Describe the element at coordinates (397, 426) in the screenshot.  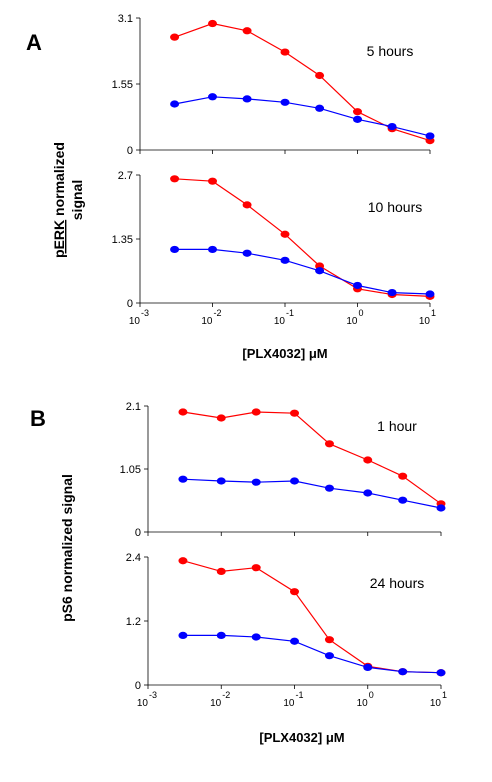
I see `chart-annotation: 1 hour` at that location.